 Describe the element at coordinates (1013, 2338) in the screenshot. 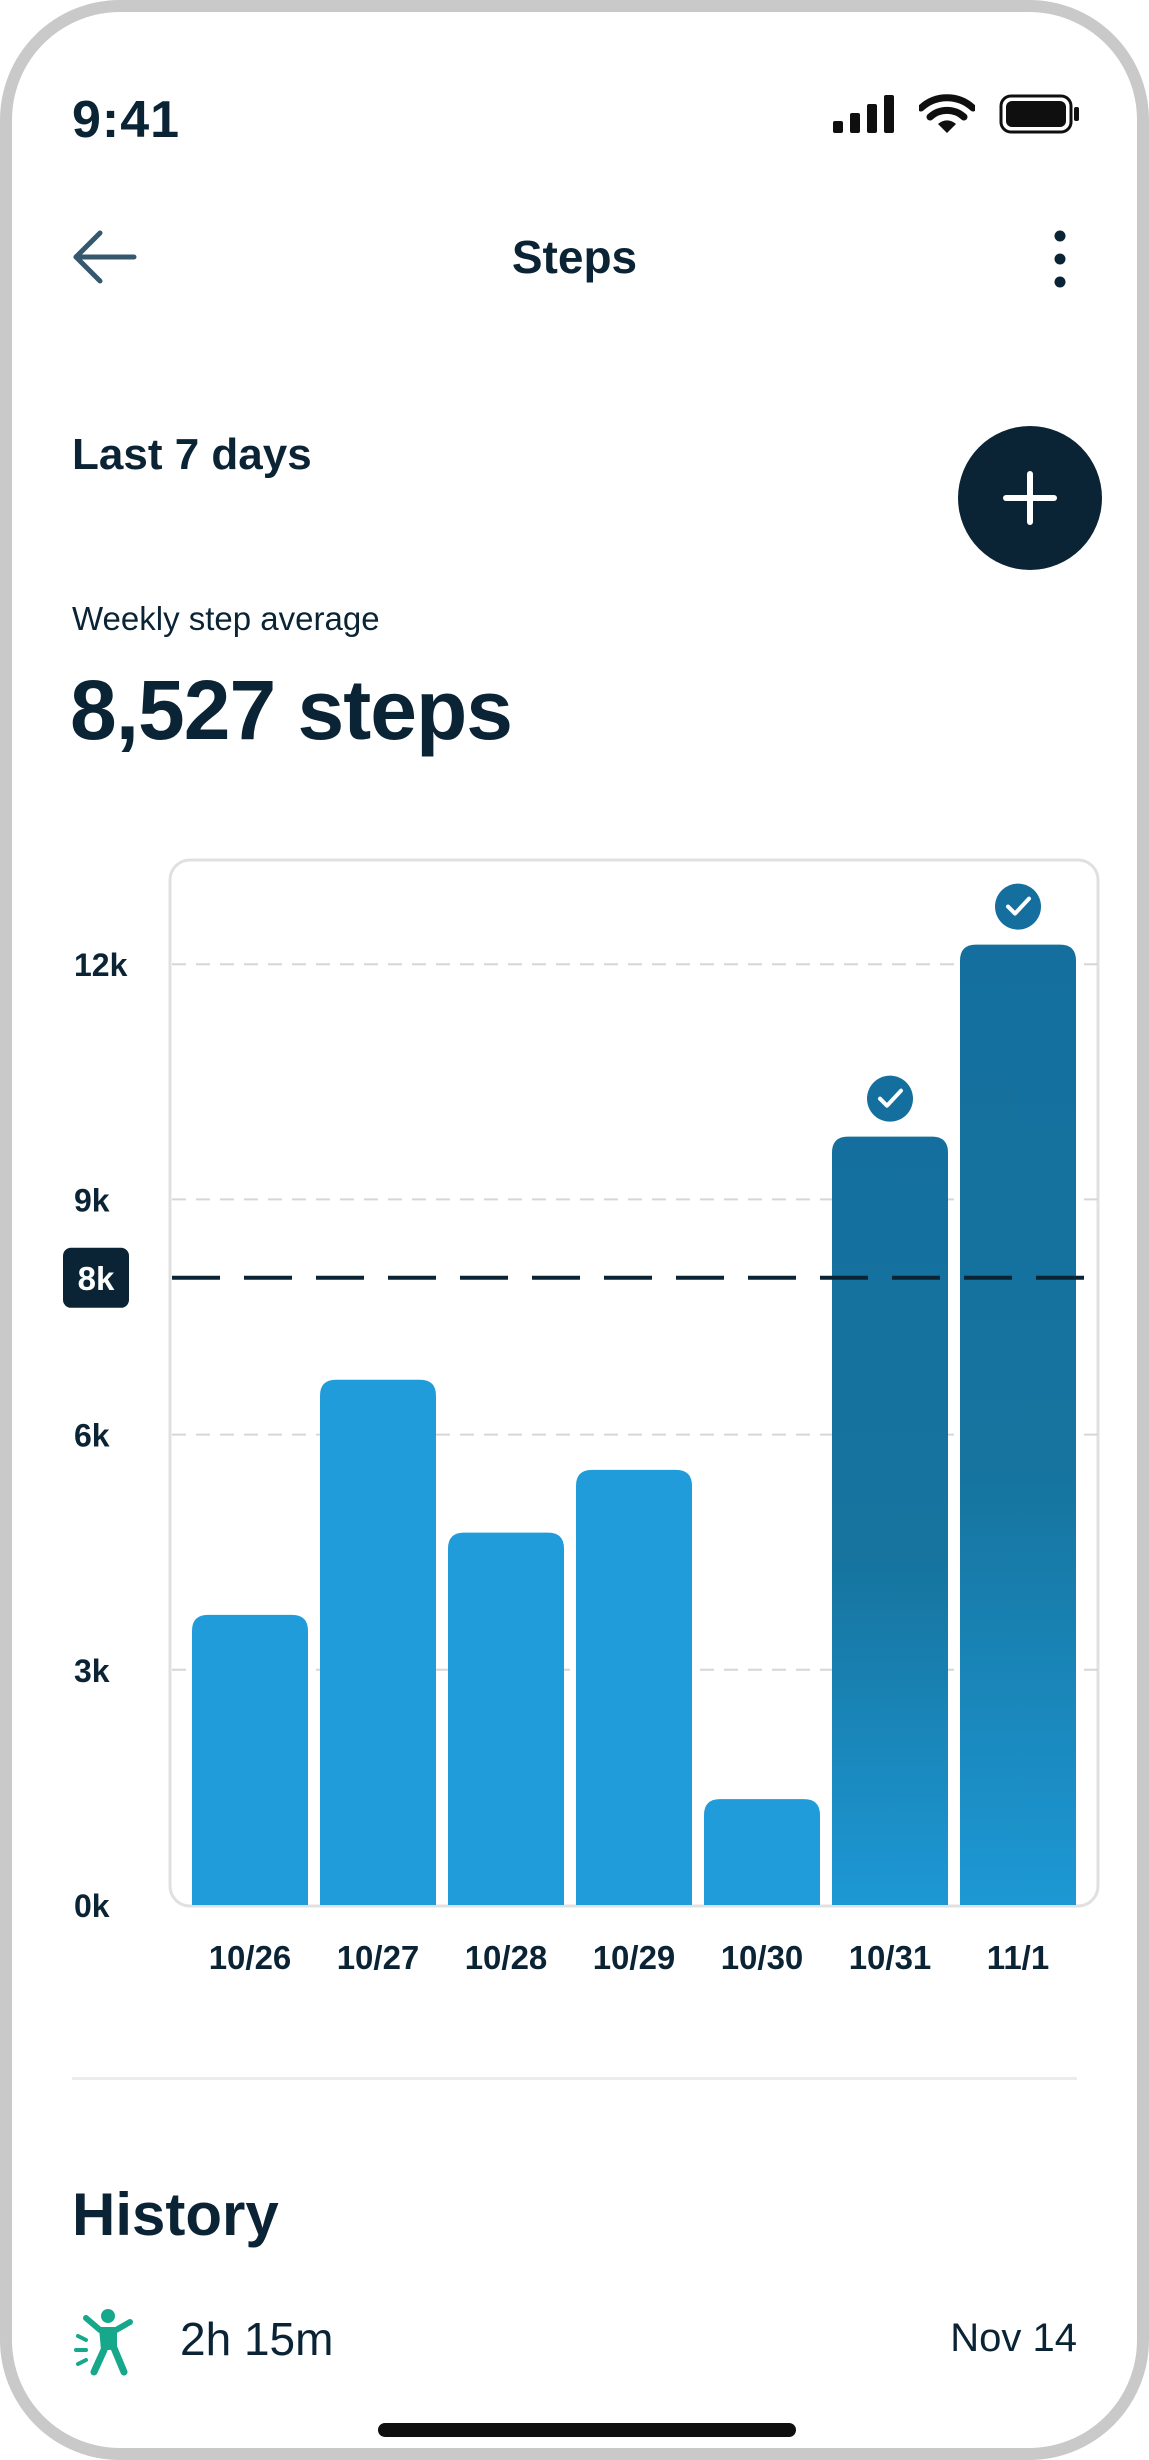

I see `history-date: Nov 14` at that location.